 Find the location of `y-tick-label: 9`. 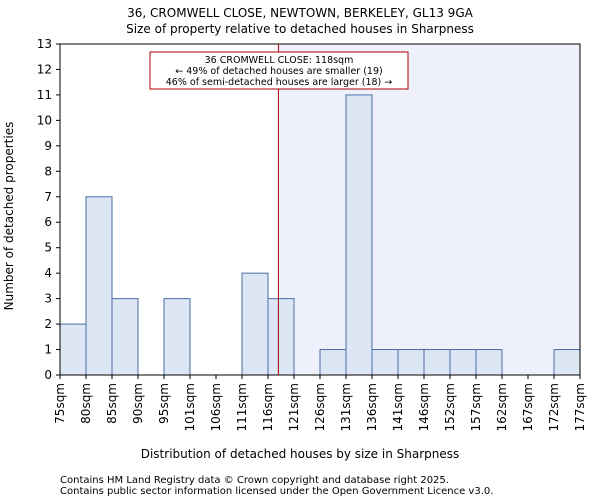

y-tick-label: 9 is located at coordinates (48, 146).